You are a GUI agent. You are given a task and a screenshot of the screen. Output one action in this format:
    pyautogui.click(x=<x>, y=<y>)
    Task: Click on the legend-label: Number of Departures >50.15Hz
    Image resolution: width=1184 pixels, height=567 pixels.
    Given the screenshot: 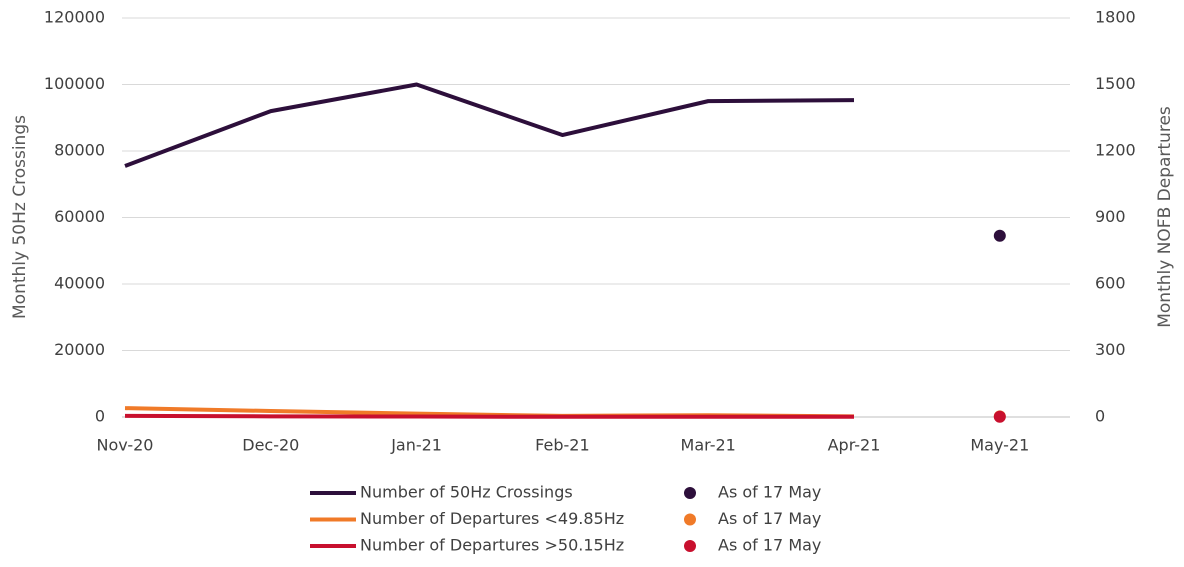 What is the action you would take?
    pyautogui.click(x=492, y=545)
    